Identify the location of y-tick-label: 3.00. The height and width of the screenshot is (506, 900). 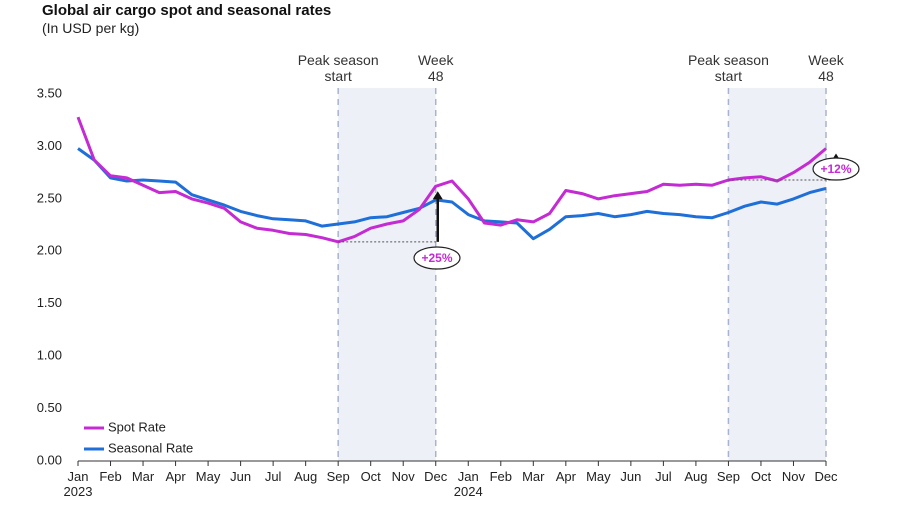
(49, 145).